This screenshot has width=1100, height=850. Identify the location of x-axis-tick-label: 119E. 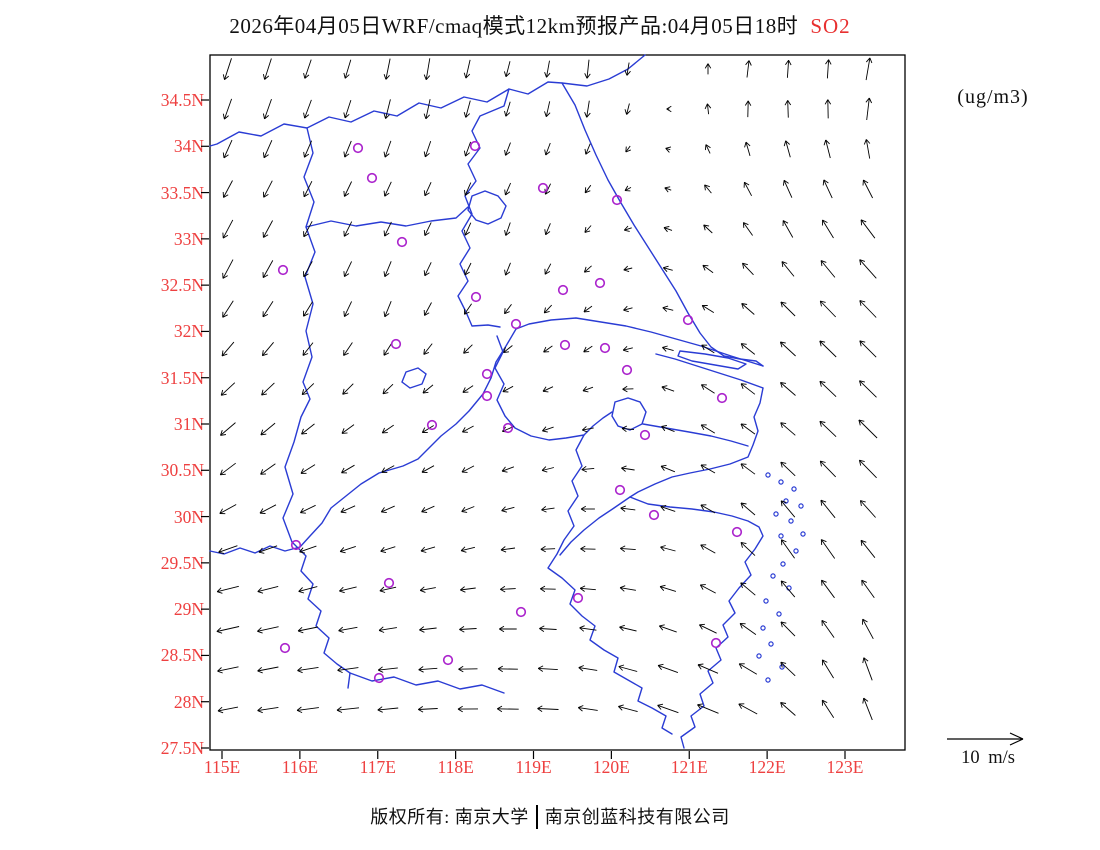
(533, 767).